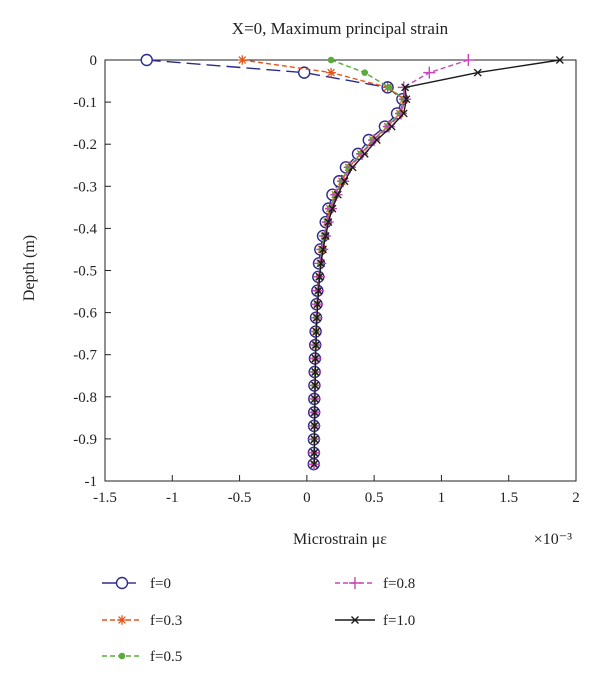  I want to click on y-tick-label: -0.1, so click(85, 103).